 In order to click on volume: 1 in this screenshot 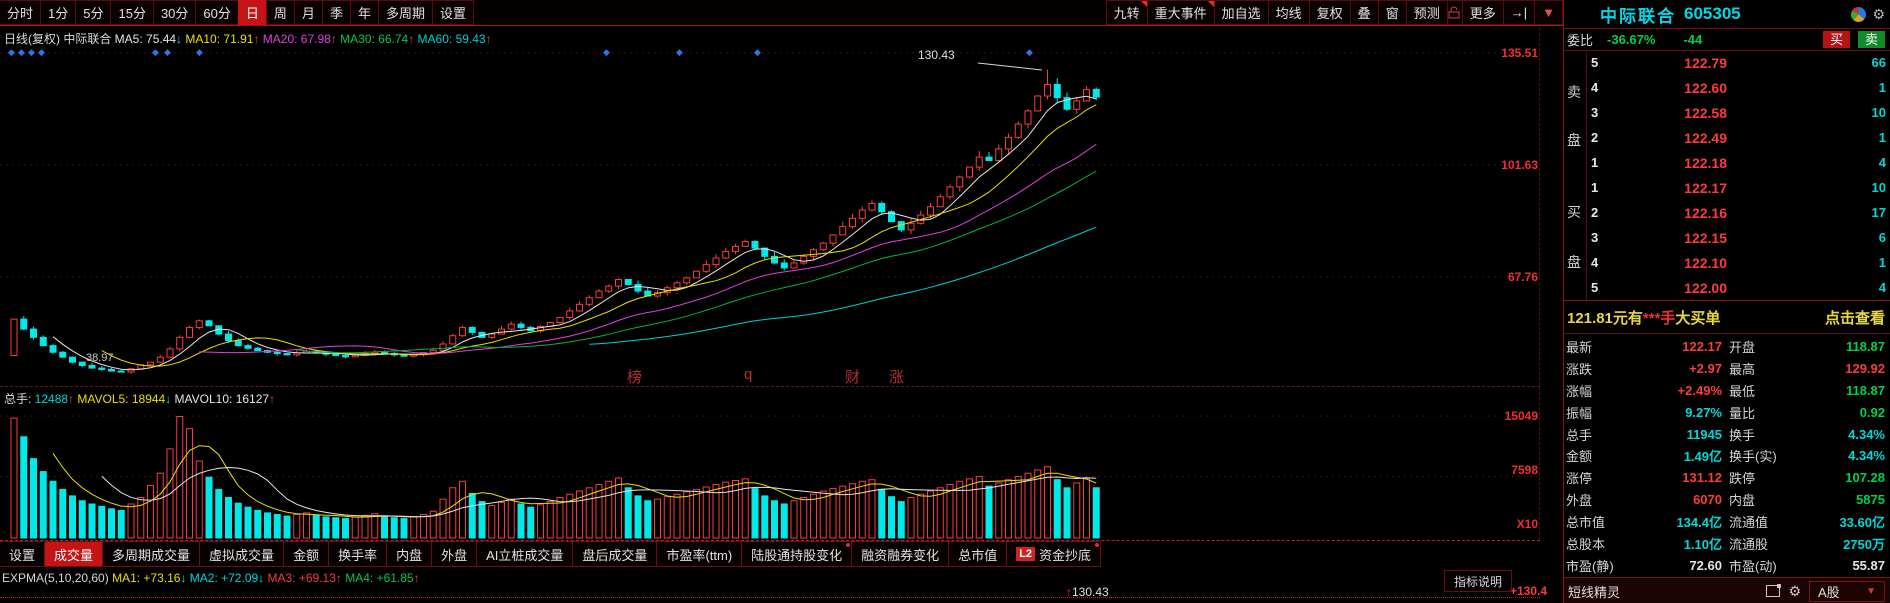, I will do `click(1882, 87)`.